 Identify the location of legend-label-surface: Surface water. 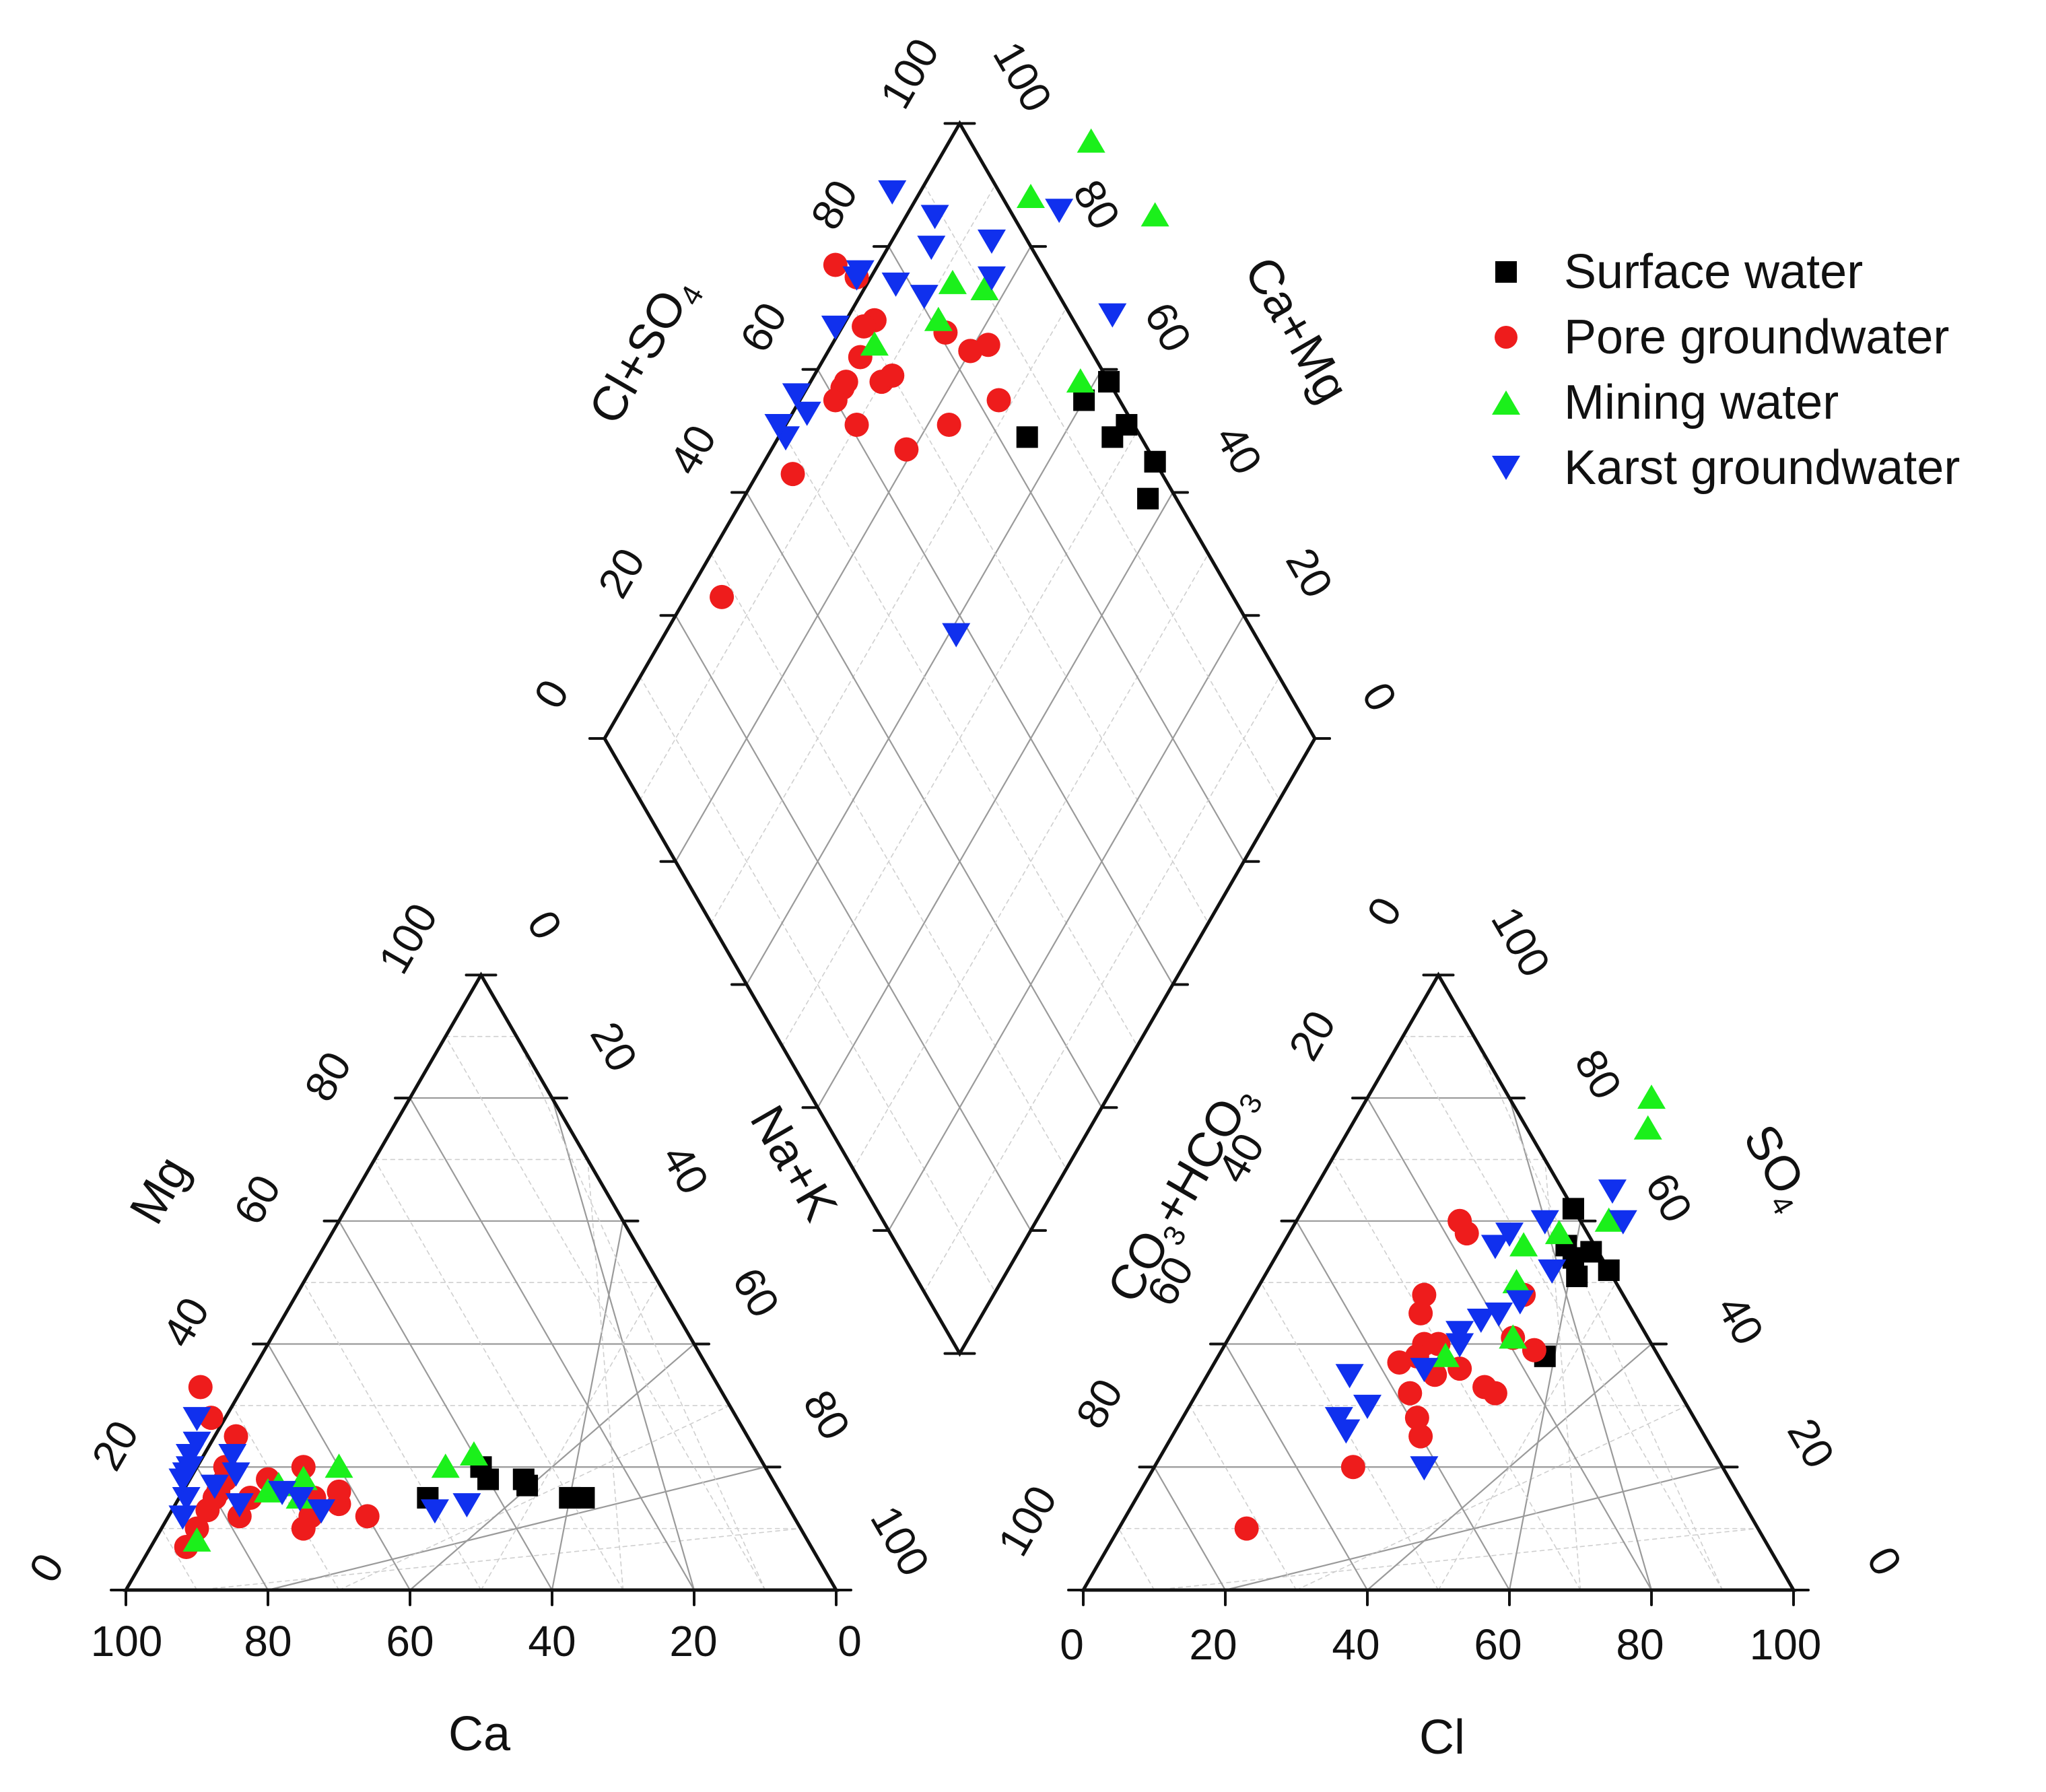
(1714, 271).